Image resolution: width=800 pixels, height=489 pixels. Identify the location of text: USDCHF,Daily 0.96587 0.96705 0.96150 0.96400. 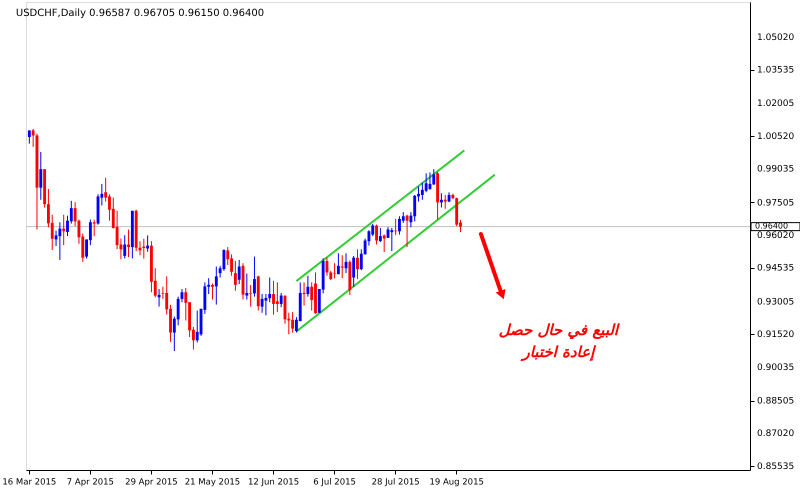
(140, 13).